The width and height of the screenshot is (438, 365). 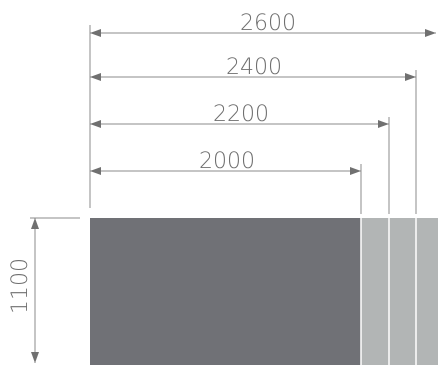 I want to click on height-dimension: 1100, so click(x=44, y=290).